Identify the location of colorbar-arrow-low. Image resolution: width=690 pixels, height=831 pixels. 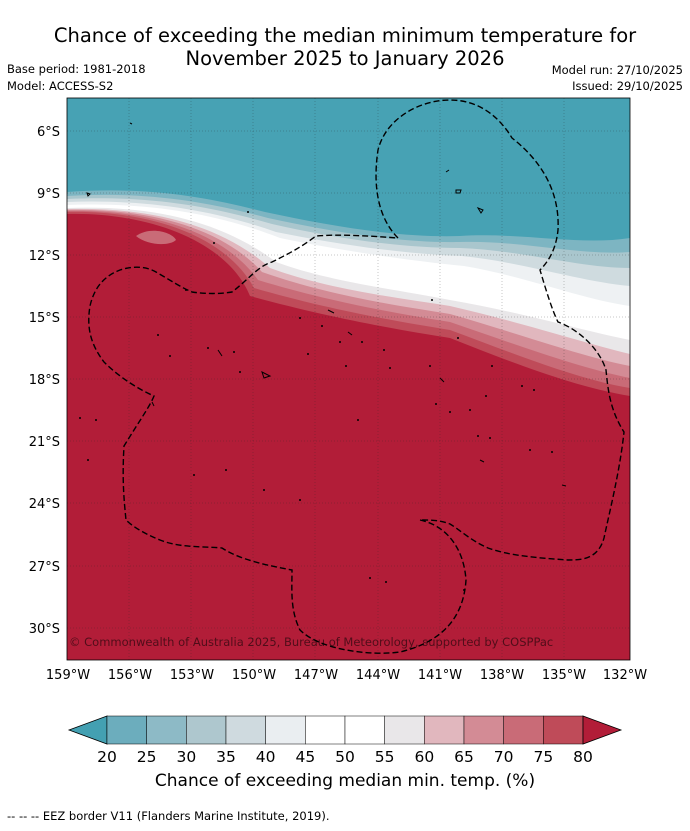
(87, 730).